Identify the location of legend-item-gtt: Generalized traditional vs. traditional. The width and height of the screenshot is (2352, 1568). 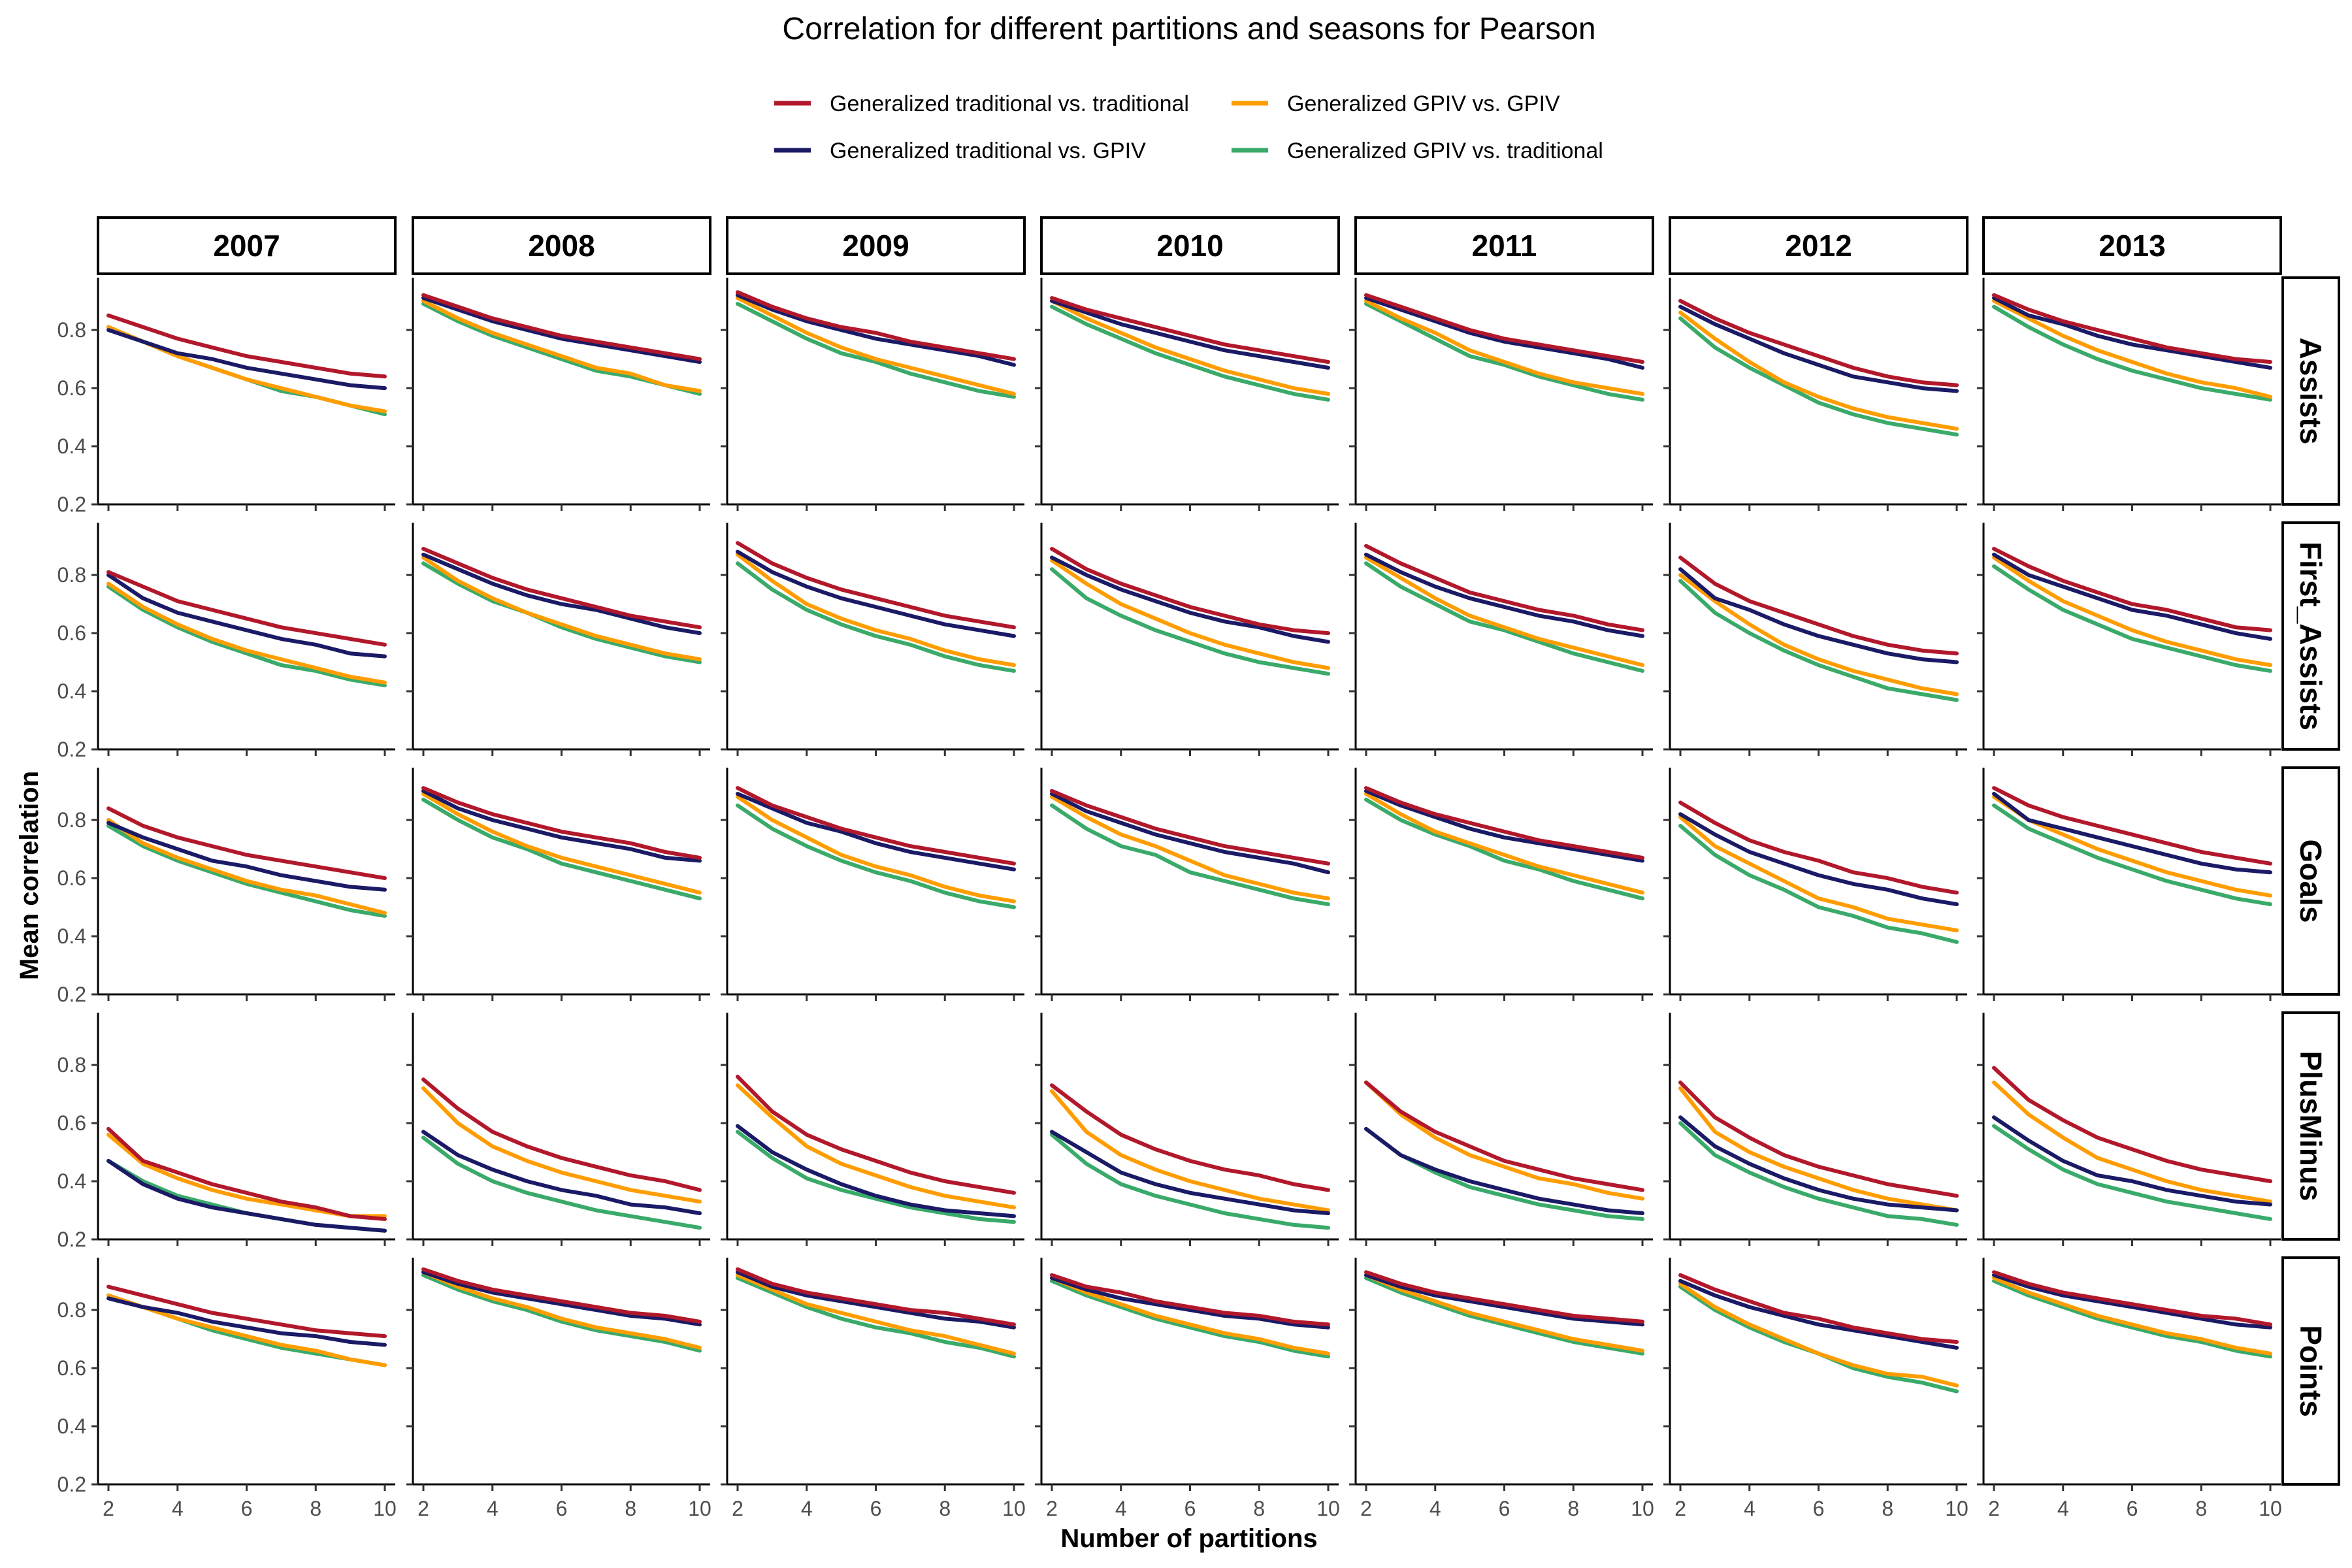
(981, 103).